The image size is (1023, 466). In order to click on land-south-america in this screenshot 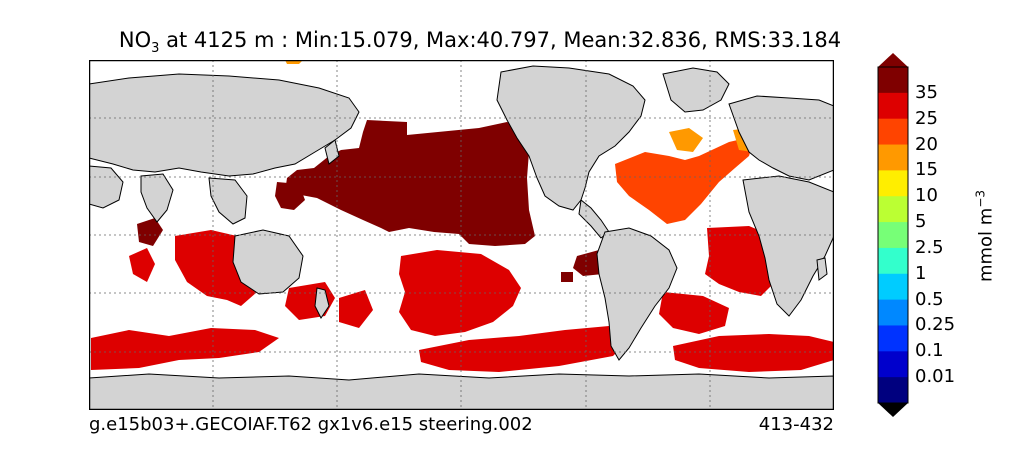, I will do `click(637, 294)`.